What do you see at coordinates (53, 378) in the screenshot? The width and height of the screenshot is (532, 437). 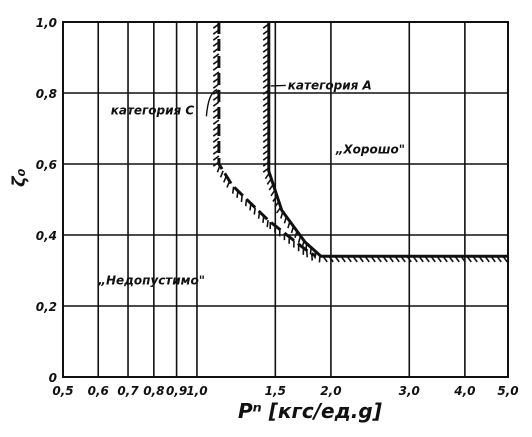 I see `y-tick-label: 0` at bounding box center [53, 378].